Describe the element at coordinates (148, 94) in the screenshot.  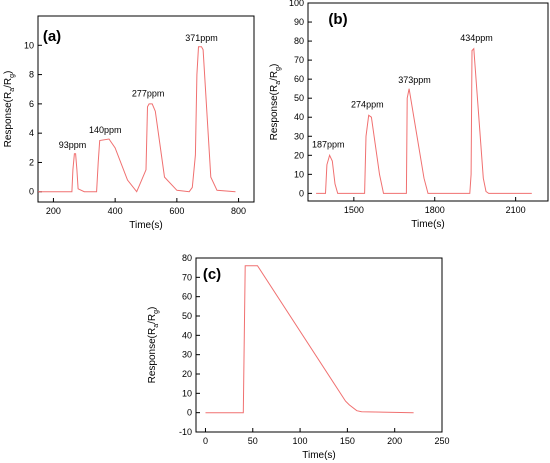
I see `concentration-label: 277ppm` at that location.